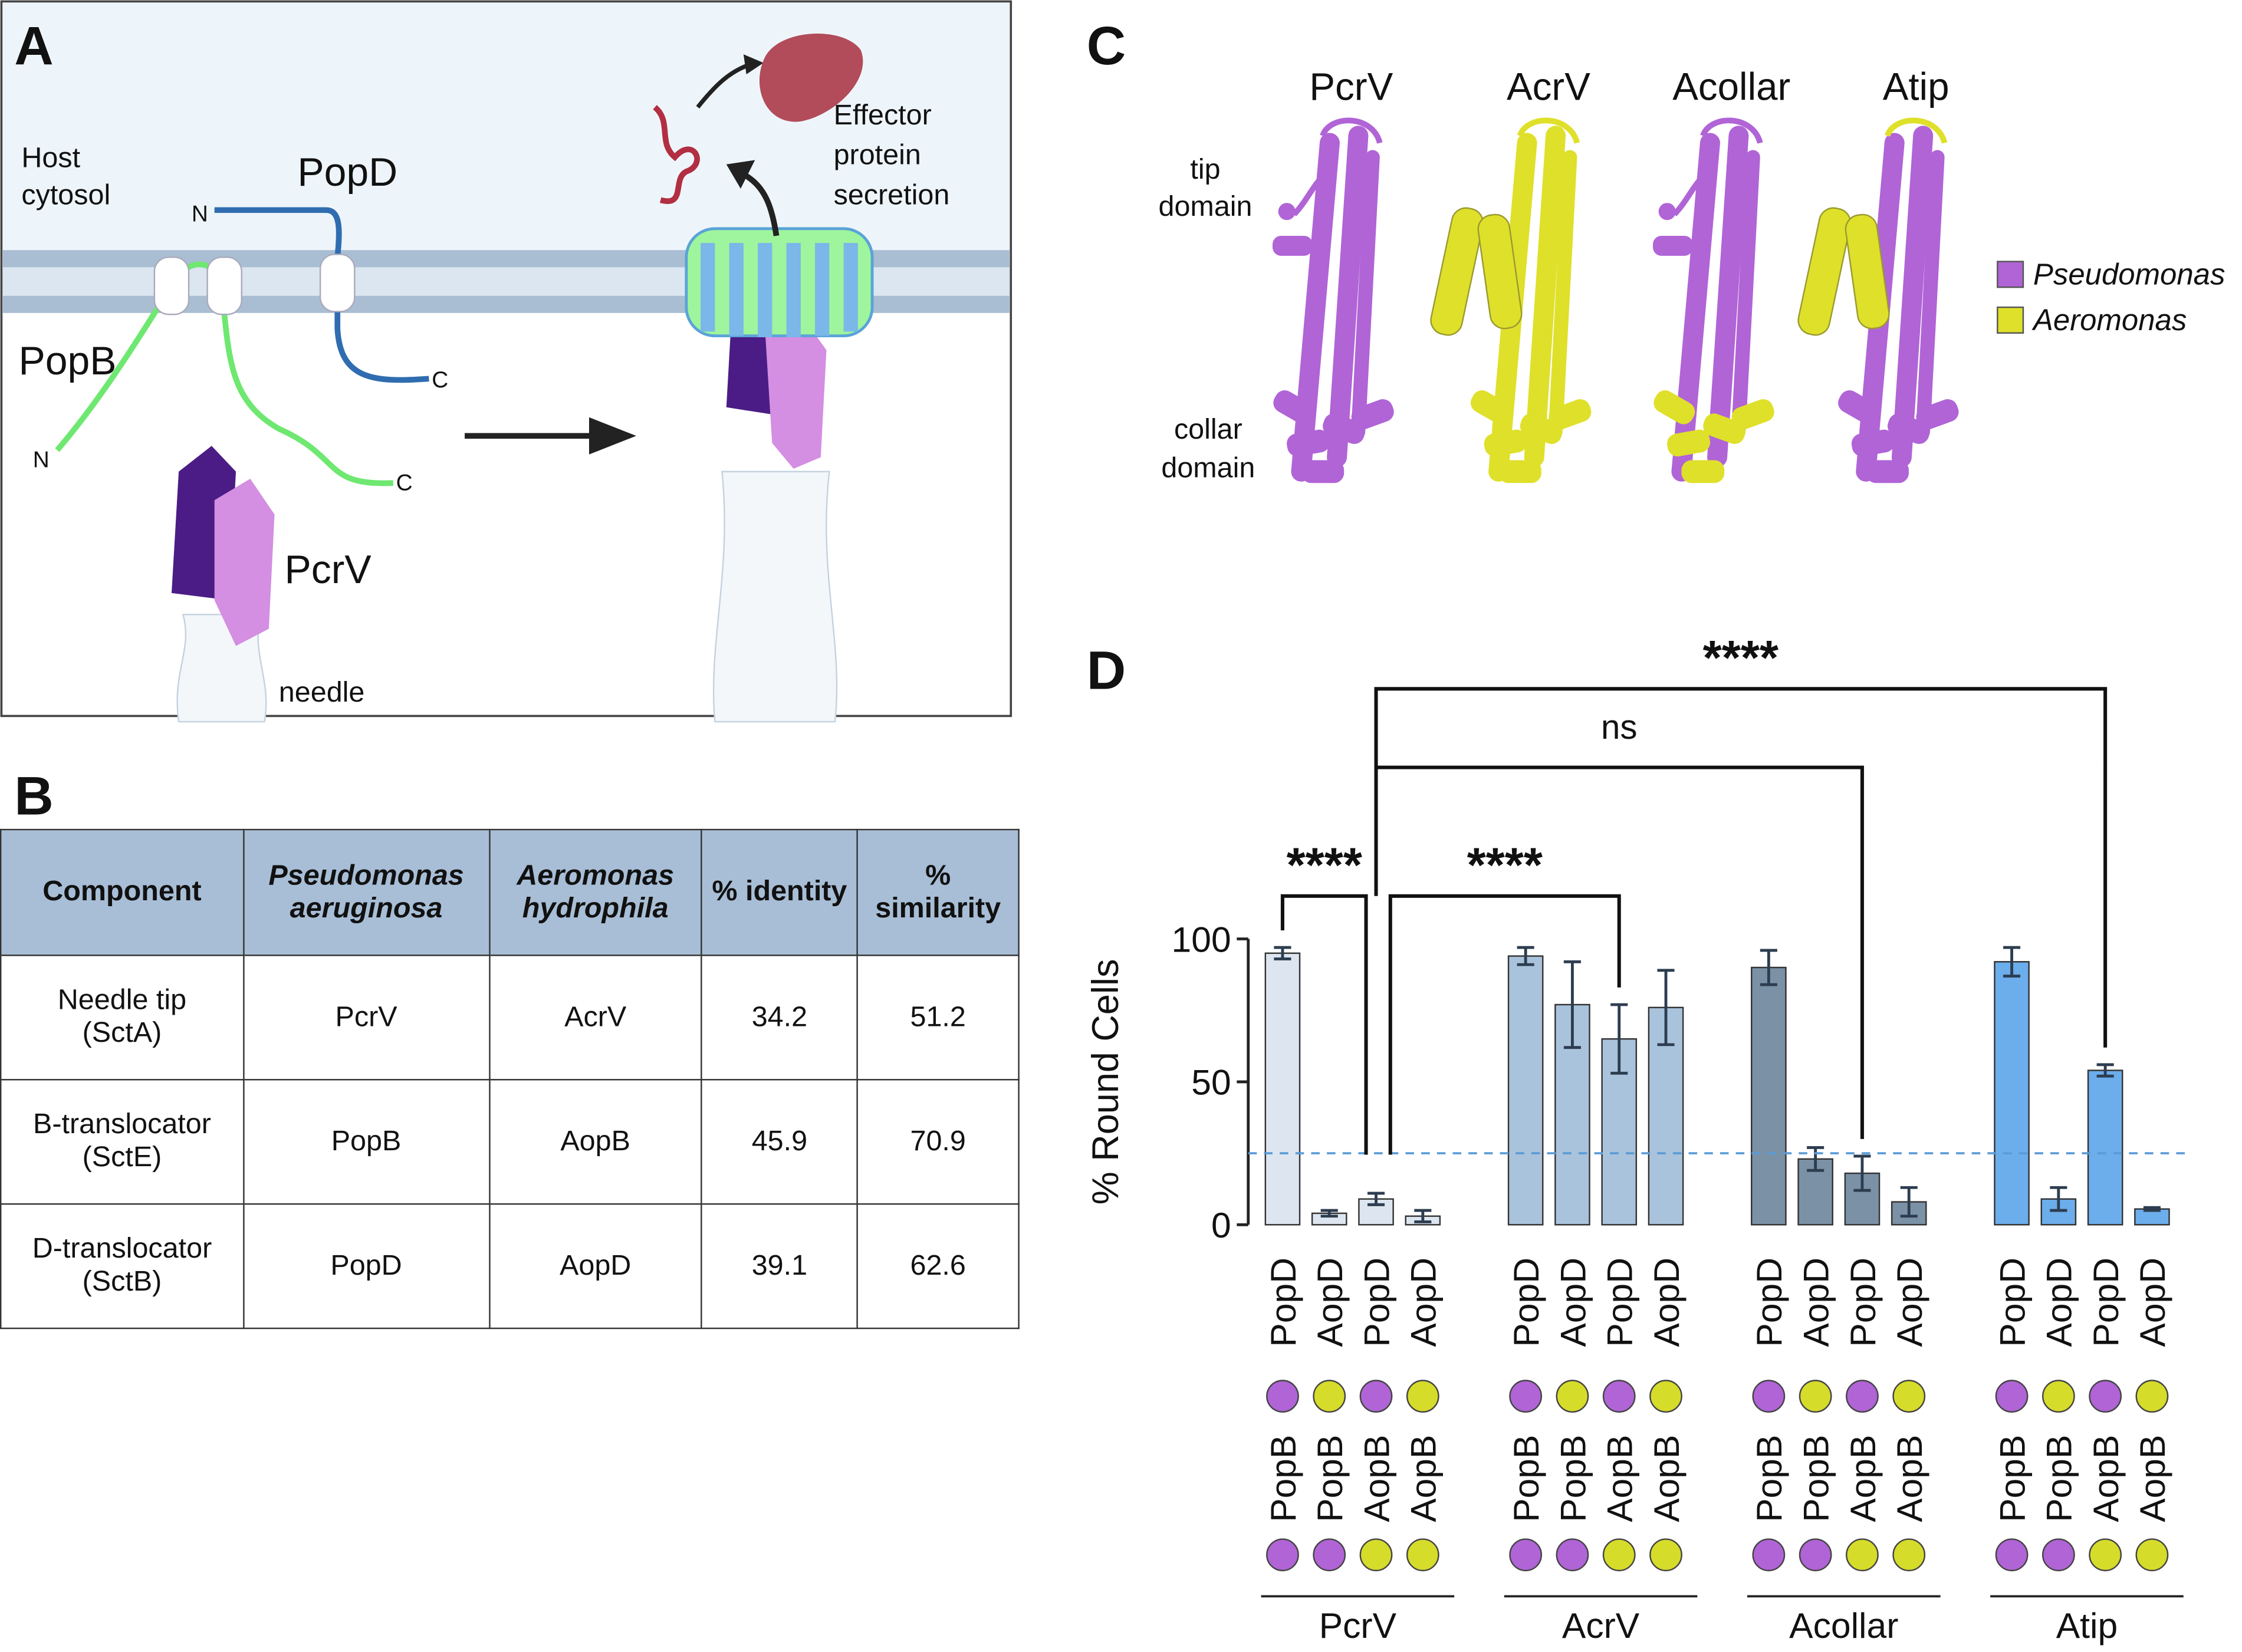 The width and height of the screenshot is (2242, 1652). I want to click on group-label: Acollar, so click(1843, 1626).